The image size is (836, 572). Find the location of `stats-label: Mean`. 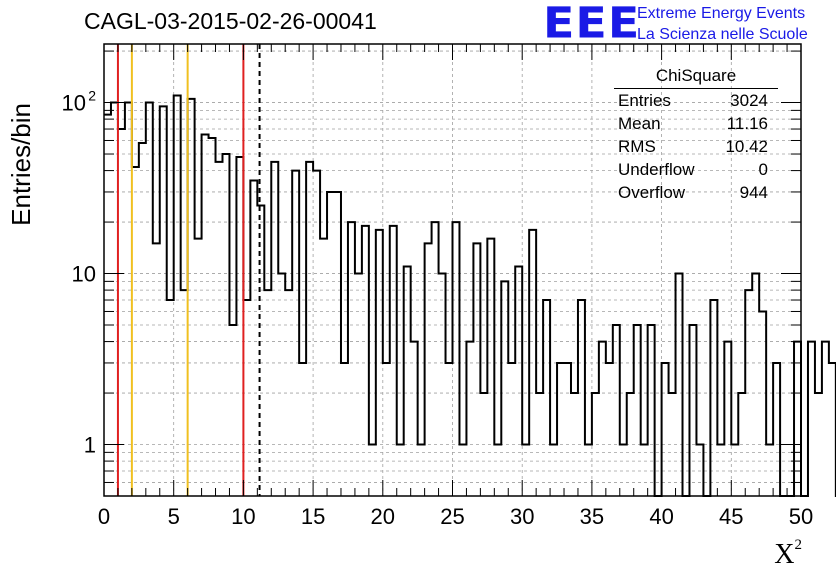

stats-label: Mean is located at coordinates (639, 123).